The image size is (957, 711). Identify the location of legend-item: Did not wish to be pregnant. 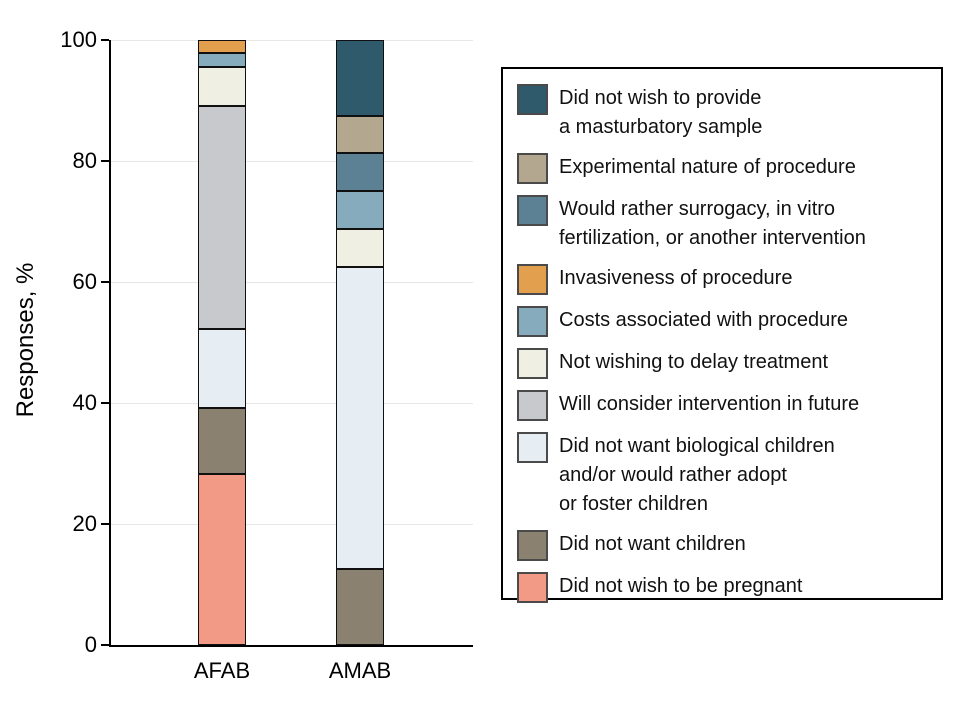
(722, 587).